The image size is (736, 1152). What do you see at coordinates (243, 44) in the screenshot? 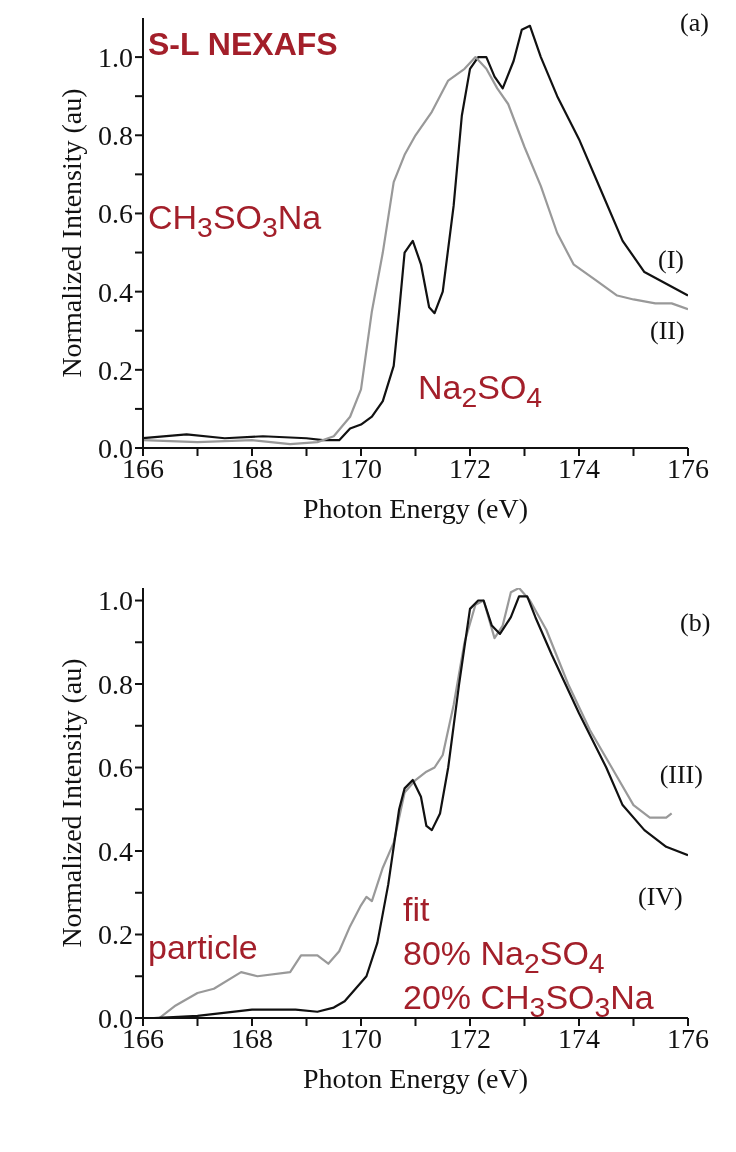
I see `chart-title: S-L NEXAFS` at bounding box center [243, 44].